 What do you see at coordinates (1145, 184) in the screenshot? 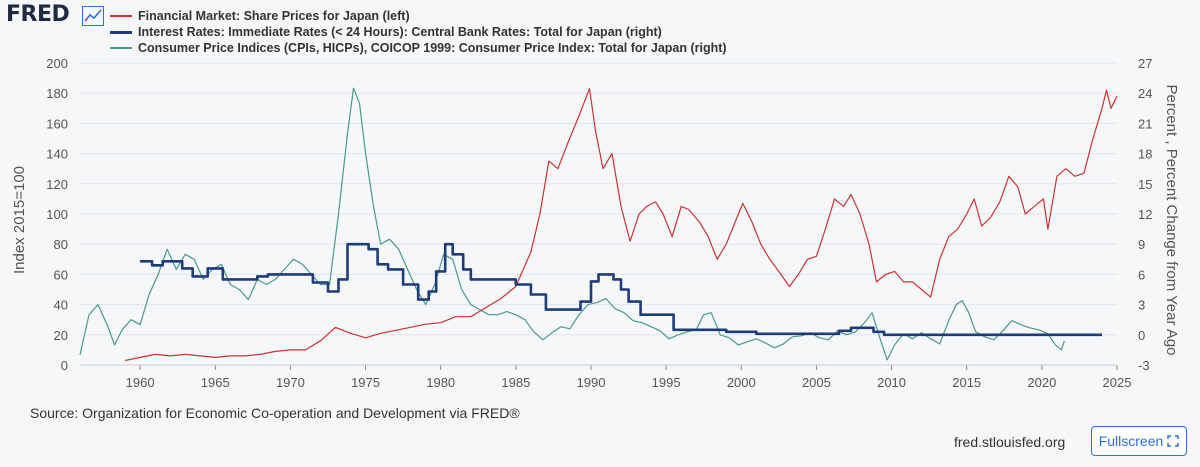
I see `right-tick-label: 15` at bounding box center [1145, 184].